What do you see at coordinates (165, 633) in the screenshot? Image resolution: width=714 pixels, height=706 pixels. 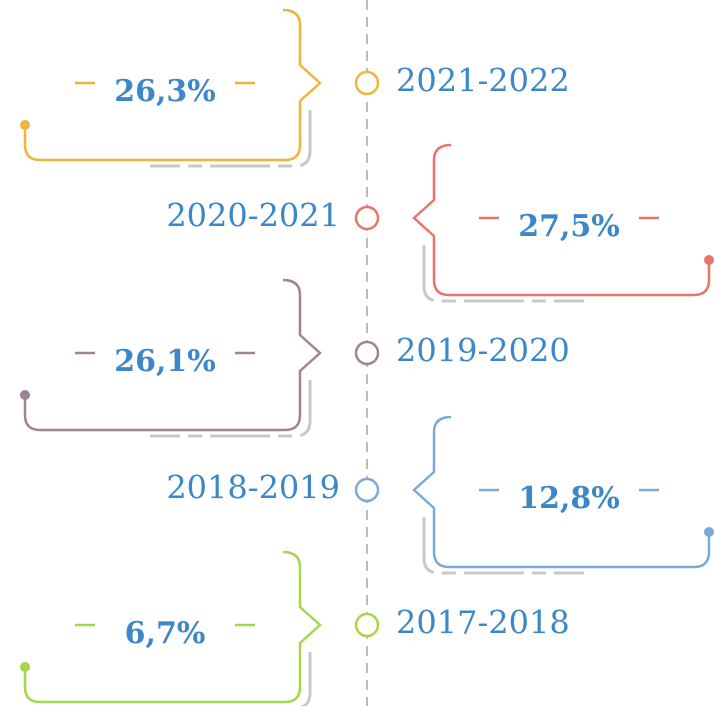 I see `value-label: 6,7%` at bounding box center [165, 633].